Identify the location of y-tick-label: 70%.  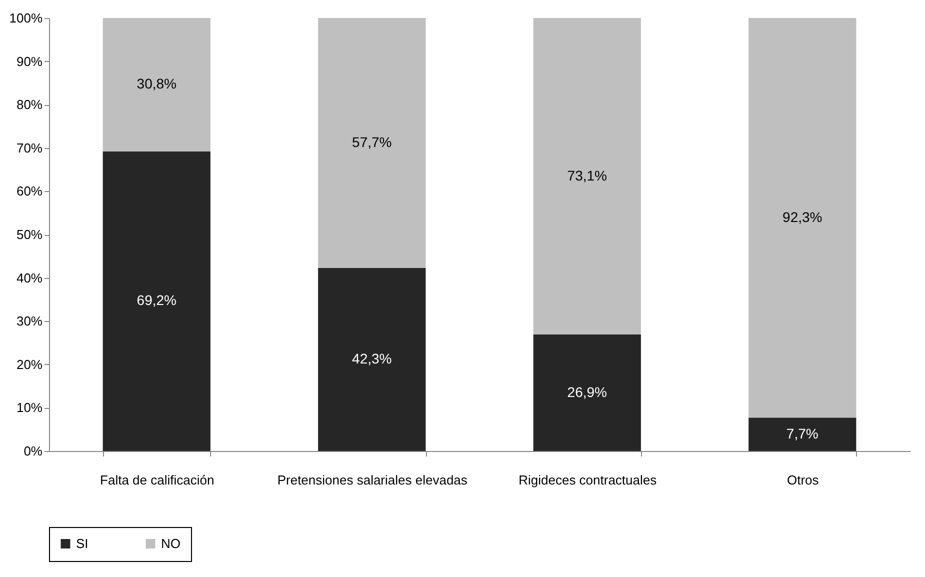
(29, 148).